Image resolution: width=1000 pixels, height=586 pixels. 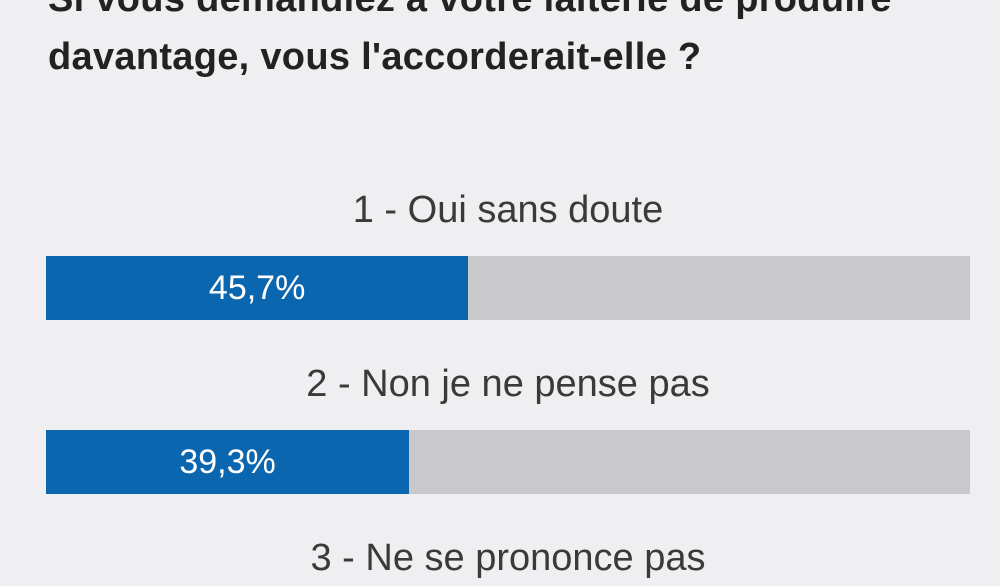 What do you see at coordinates (508, 288) in the screenshot?
I see `result-bar-track: 45,7%` at bounding box center [508, 288].